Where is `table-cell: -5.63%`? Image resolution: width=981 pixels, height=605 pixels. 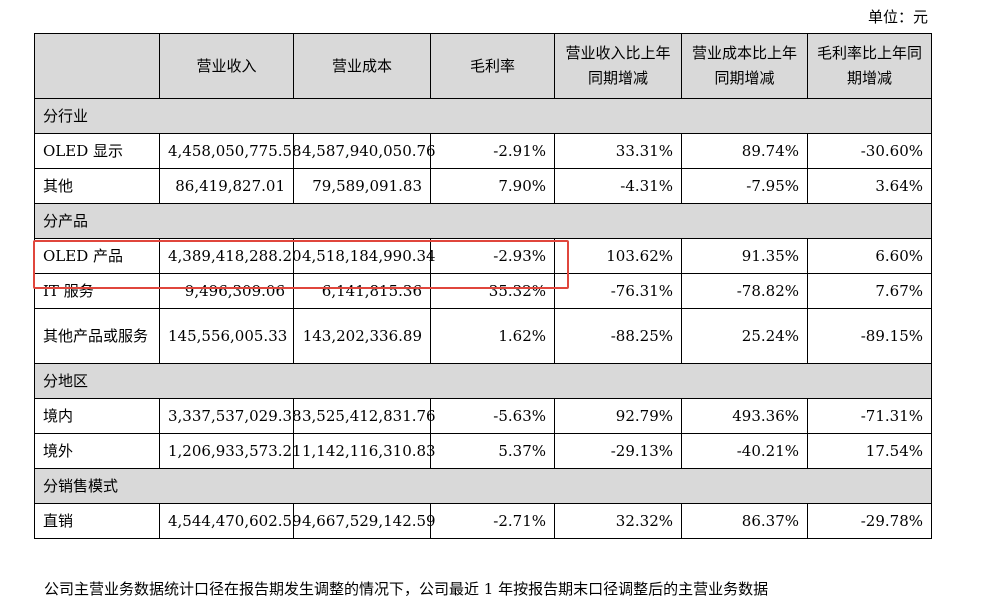
table-cell: -5.63% is located at coordinates (492, 416).